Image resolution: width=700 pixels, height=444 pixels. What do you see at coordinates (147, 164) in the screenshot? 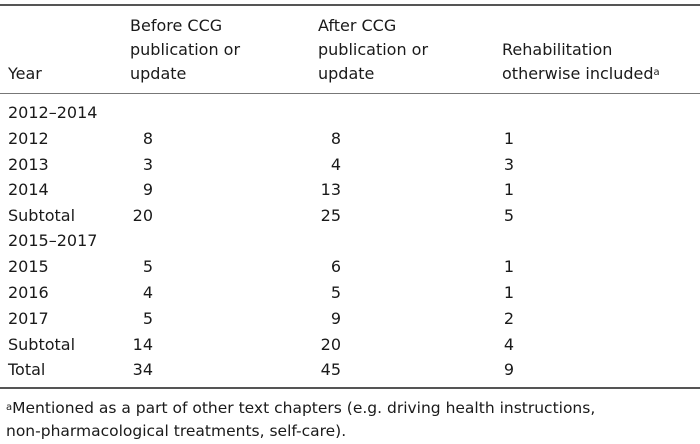
I see `cell-before: 3` at bounding box center [147, 164].